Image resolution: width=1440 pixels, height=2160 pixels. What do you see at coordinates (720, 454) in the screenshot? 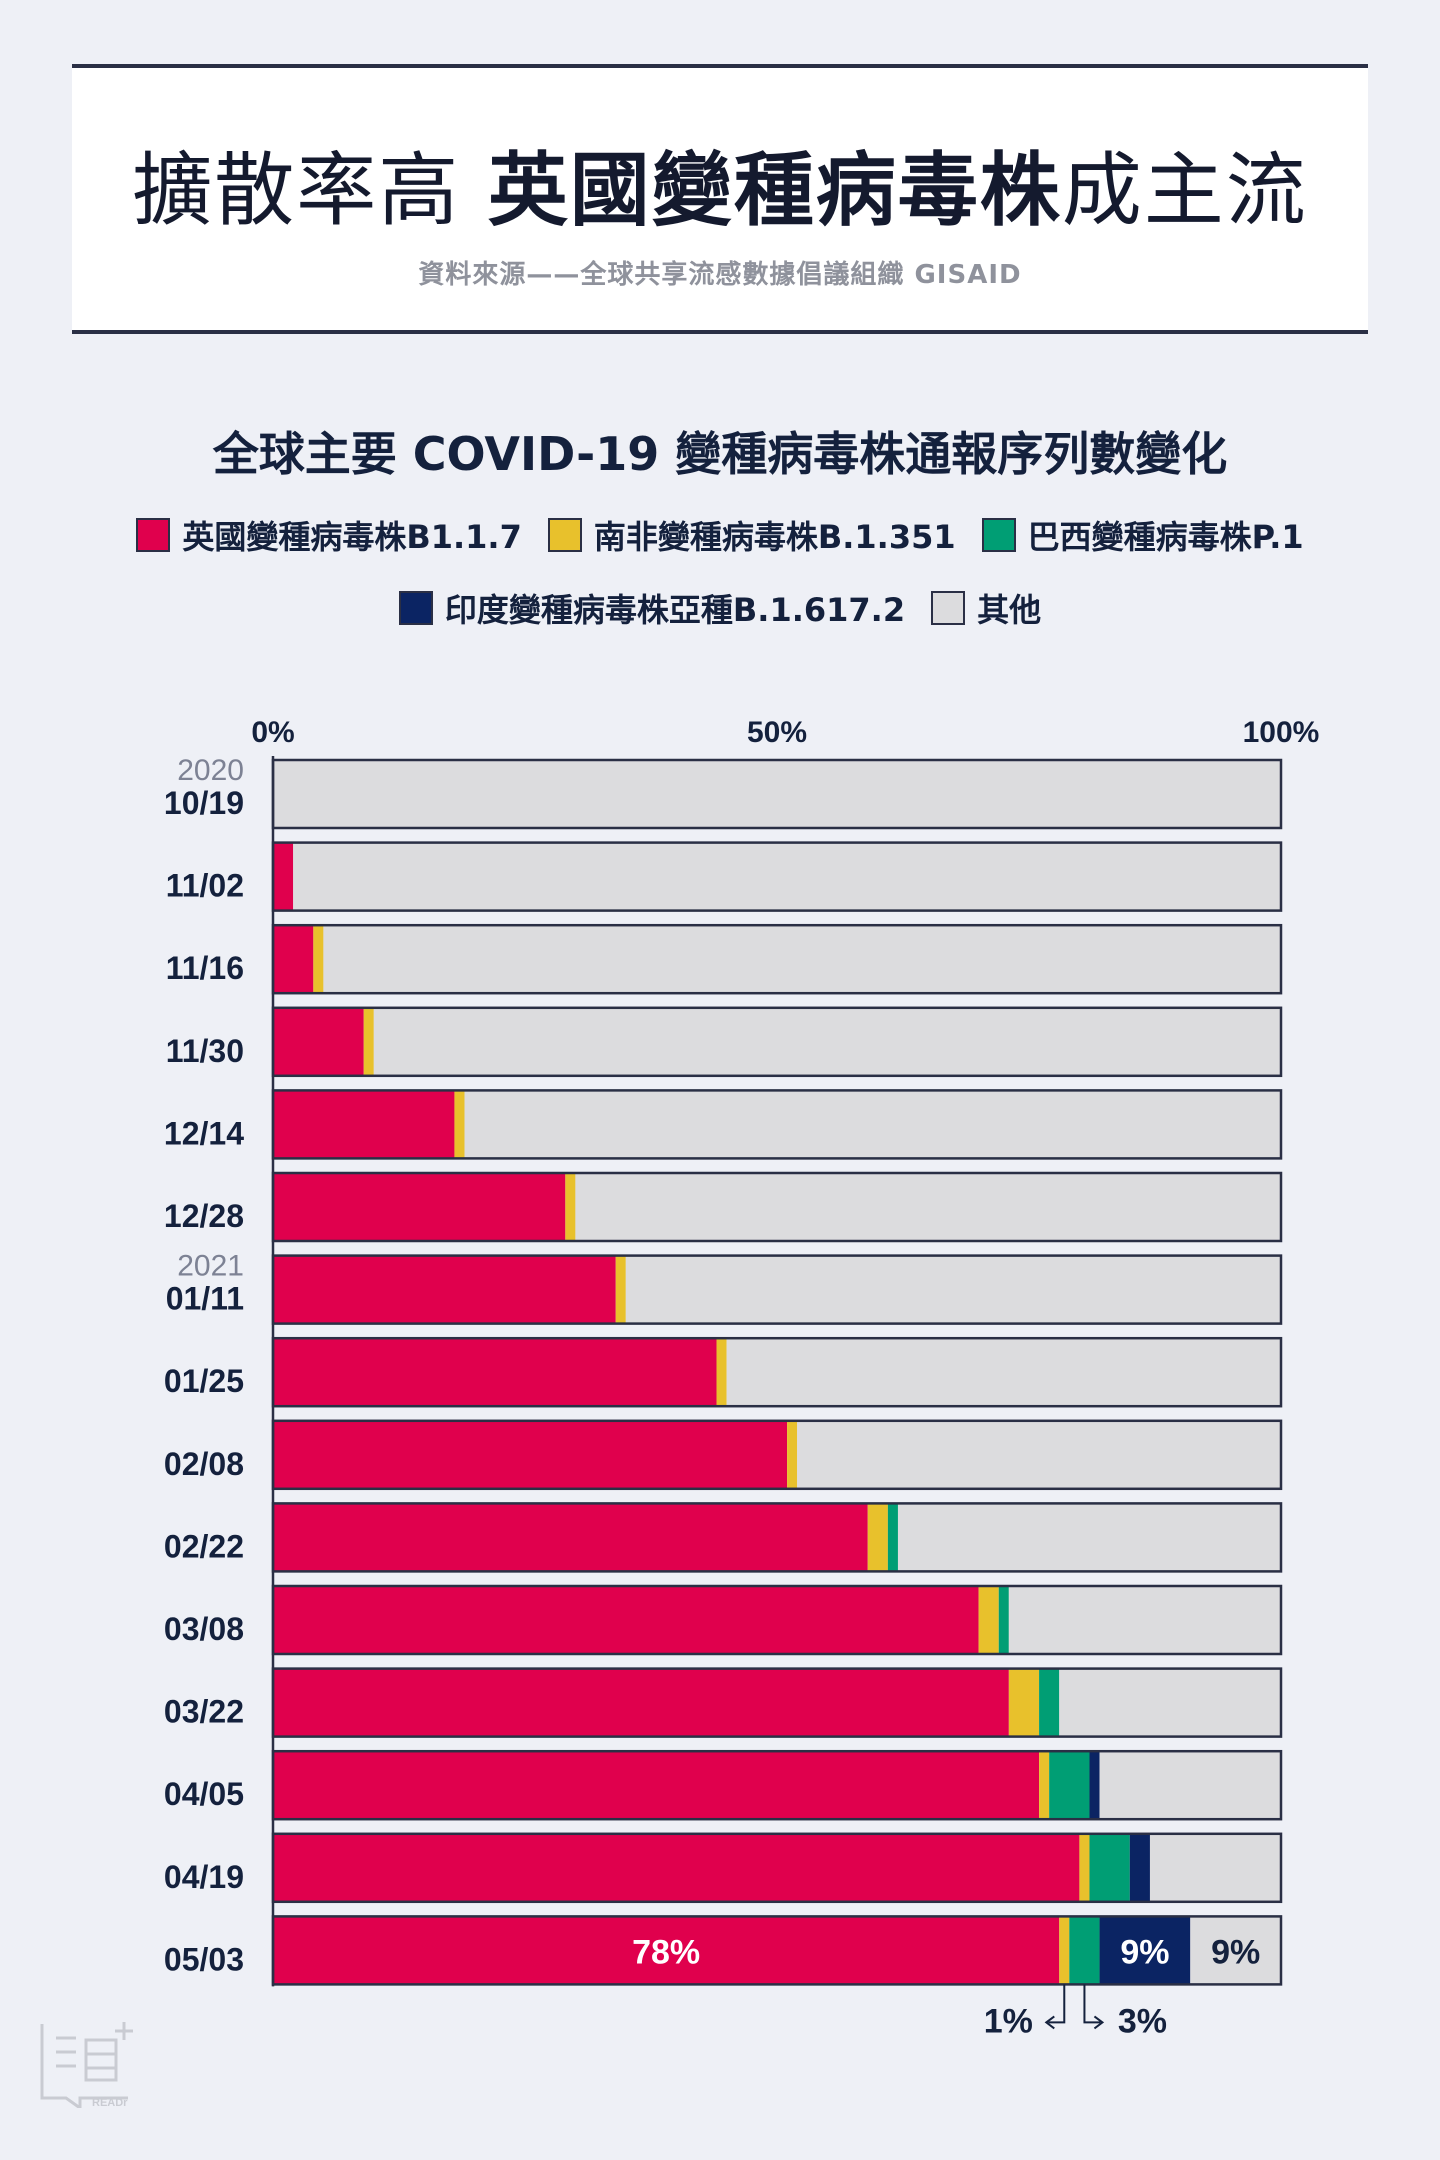
I see `chart-title: 全球主要 COVID-19 變種病毒株通報序列數變化` at bounding box center [720, 454].